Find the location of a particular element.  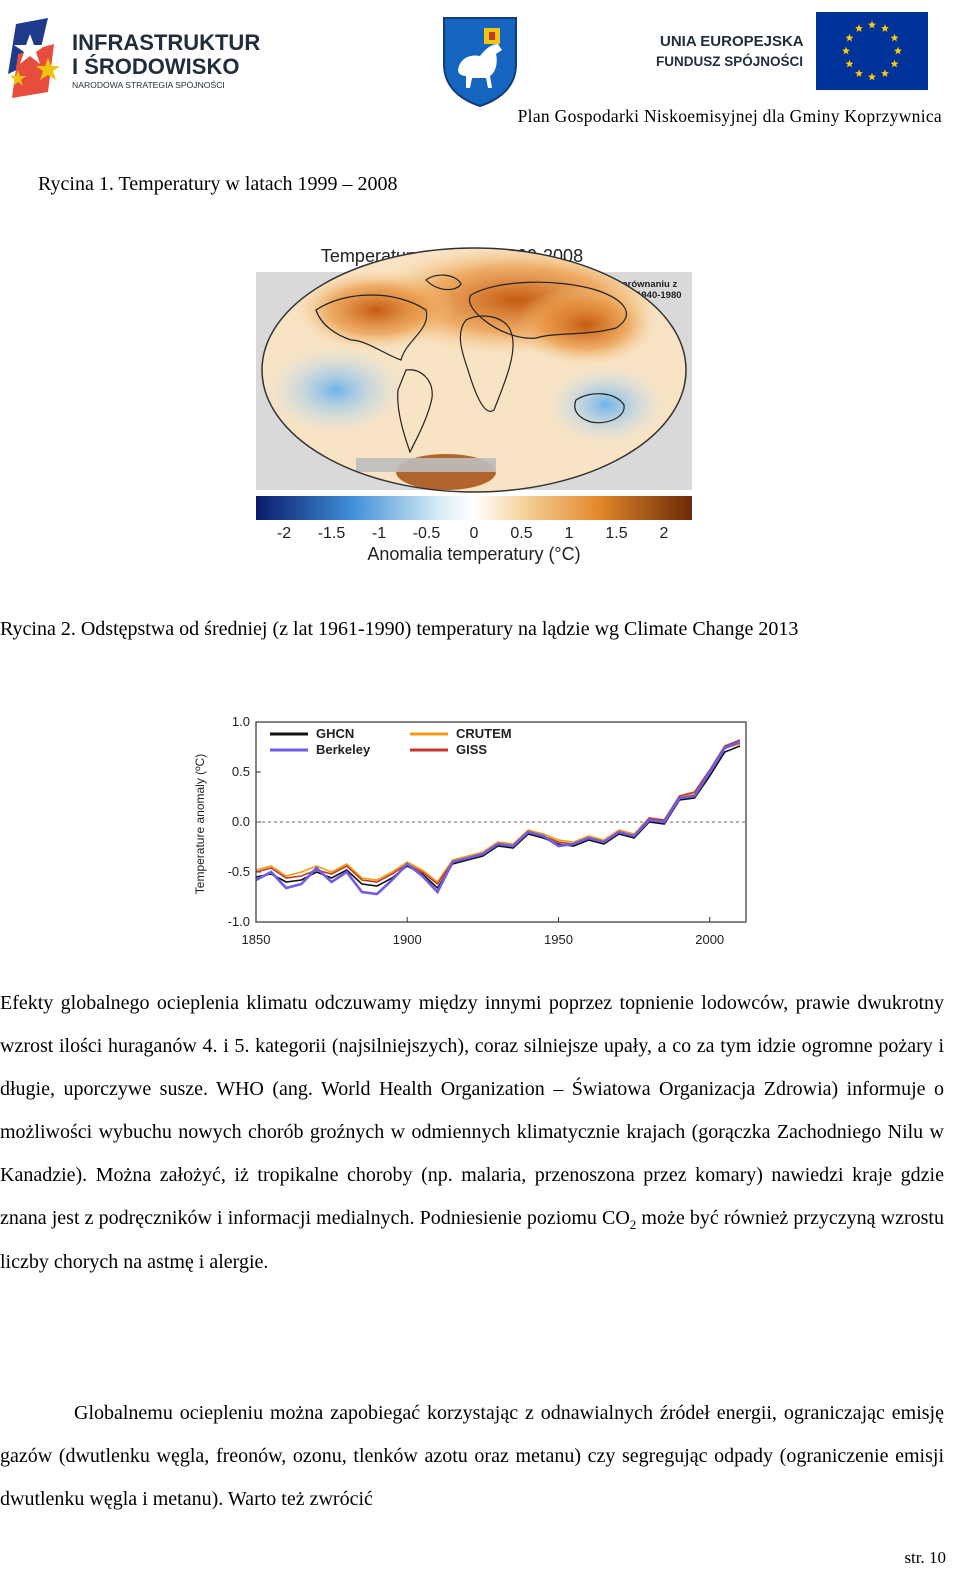

eu-flag-icon is located at coordinates (872, 51).